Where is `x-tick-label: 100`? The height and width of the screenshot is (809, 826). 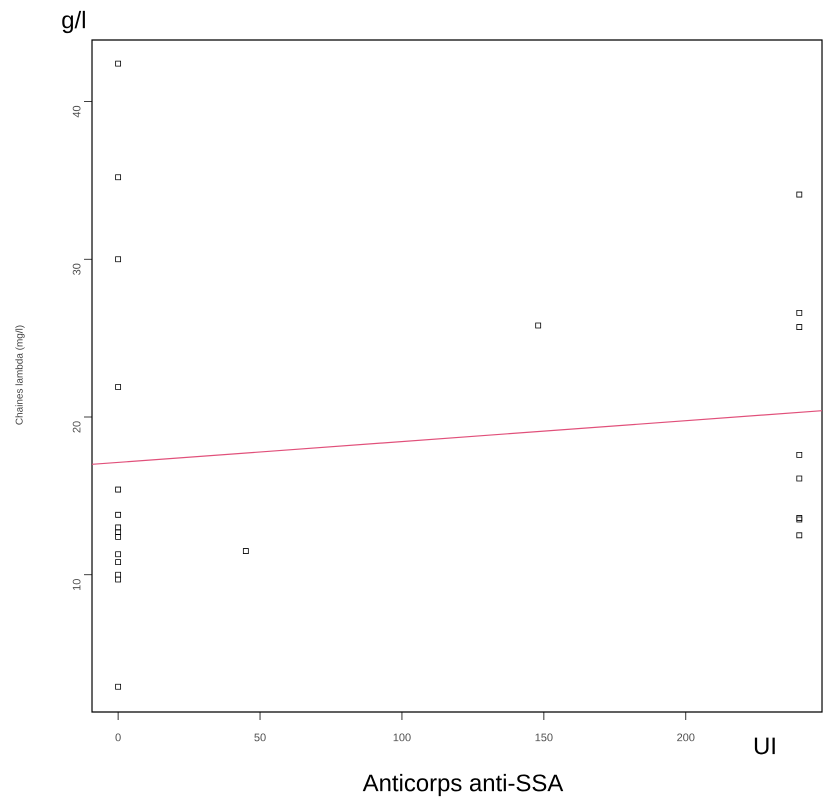 x-tick-label: 100 is located at coordinates (402, 738).